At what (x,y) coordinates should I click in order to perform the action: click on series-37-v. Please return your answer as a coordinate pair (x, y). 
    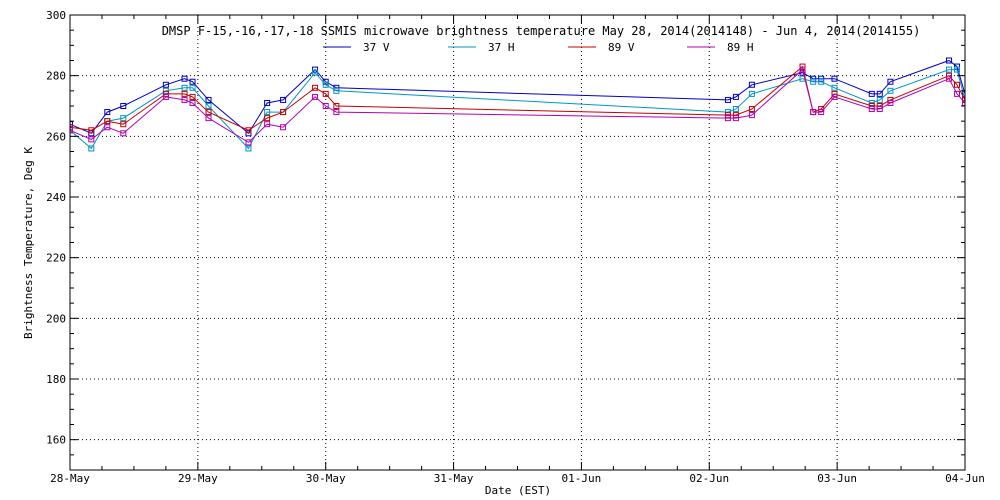
    Looking at the image, I should click on (517, 97).